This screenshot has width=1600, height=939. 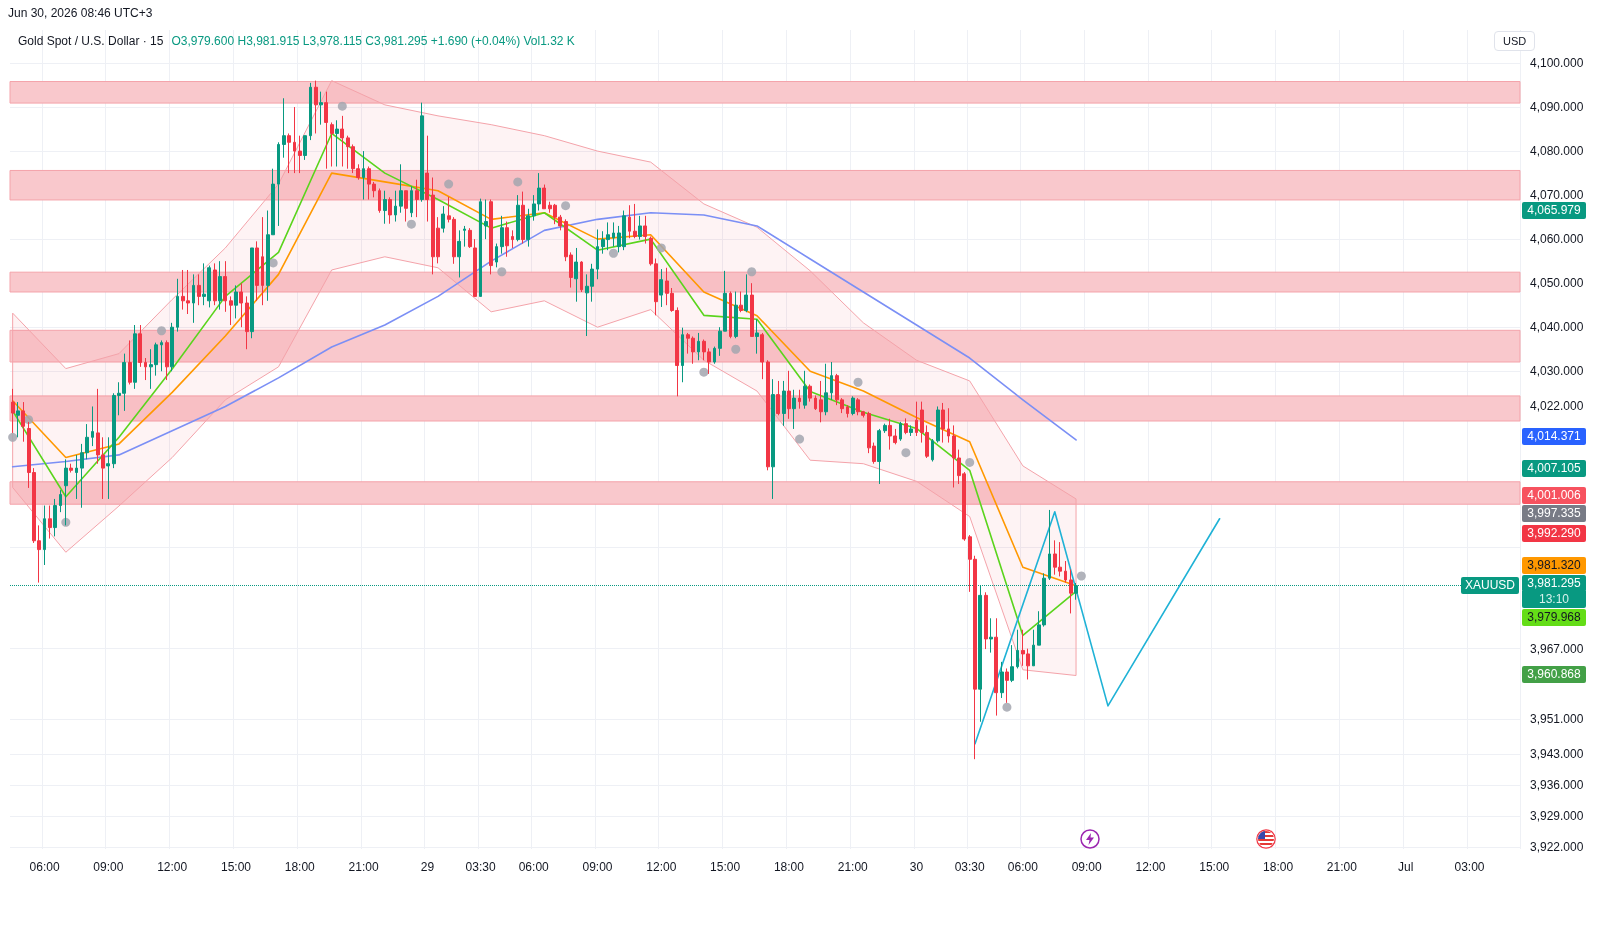 What do you see at coordinates (1097, 627) in the screenshot?
I see `line-series` at bounding box center [1097, 627].